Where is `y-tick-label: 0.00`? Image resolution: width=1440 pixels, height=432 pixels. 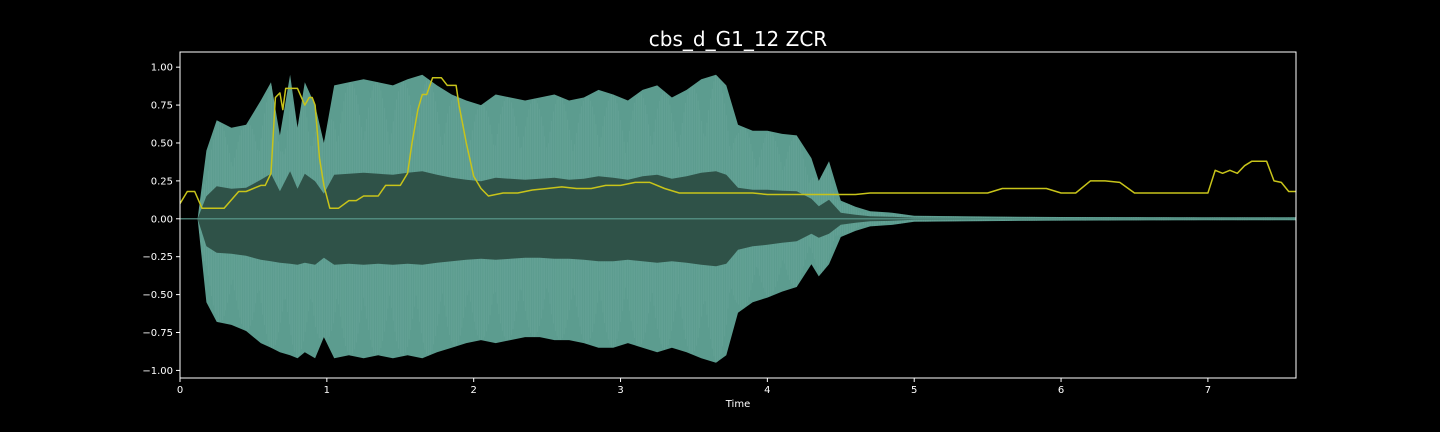 y-tick-label: 0.00 is located at coordinates (162, 219).